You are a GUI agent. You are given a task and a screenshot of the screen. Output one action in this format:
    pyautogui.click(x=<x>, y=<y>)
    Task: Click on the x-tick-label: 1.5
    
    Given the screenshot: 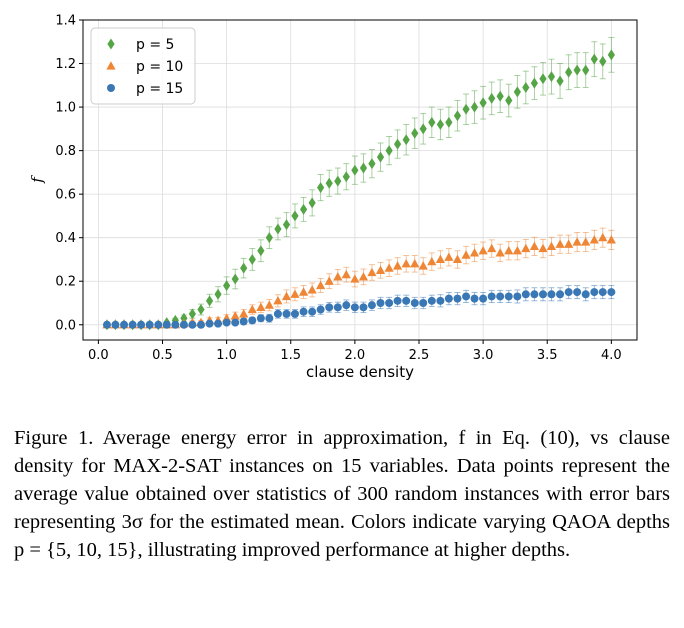 What is the action you would take?
    pyautogui.click(x=290, y=355)
    